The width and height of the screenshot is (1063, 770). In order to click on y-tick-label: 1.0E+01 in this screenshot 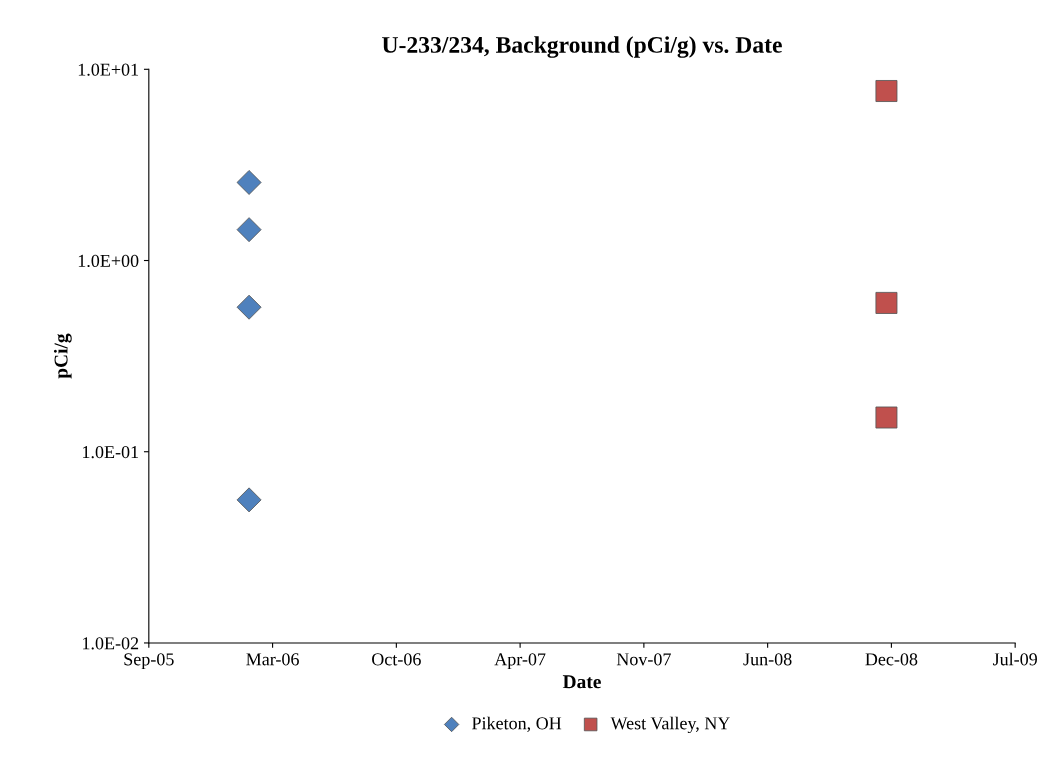, I will do `click(108, 69)`.